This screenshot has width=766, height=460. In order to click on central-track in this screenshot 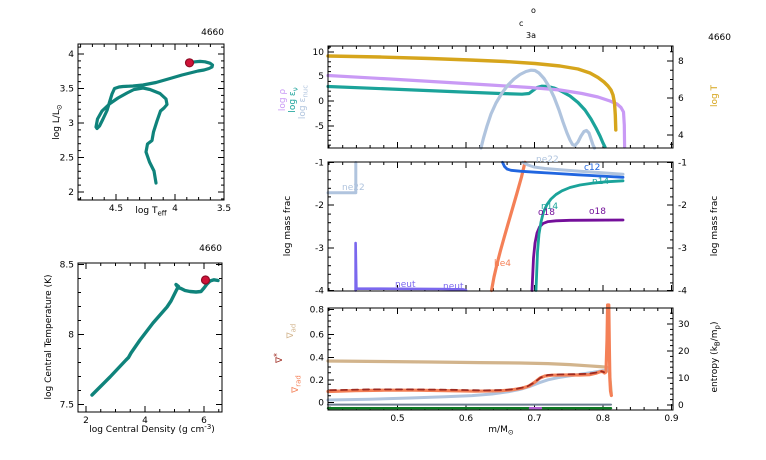, I will do `click(155, 337)`.